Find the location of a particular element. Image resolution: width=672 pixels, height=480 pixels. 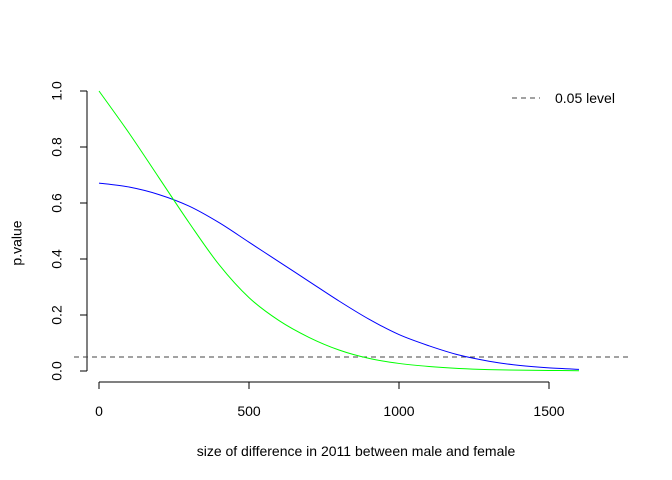

x-tick-label: 1000 is located at coordinates (398, 411).